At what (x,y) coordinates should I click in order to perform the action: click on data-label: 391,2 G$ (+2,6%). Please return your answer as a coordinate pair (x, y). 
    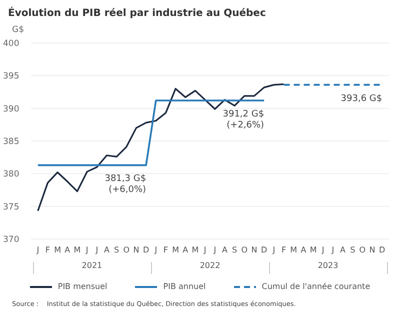
    Looking at the image, I should click on (243, 119).